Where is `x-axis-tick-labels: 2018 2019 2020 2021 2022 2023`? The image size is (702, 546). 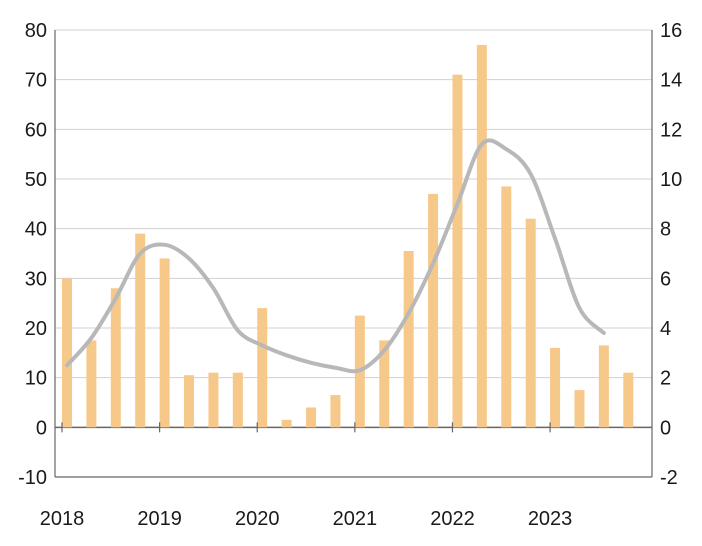 x-axis-tick-labels: 2018 2019 2020 2021 2022 2023 is located at coordinates (306, 519).